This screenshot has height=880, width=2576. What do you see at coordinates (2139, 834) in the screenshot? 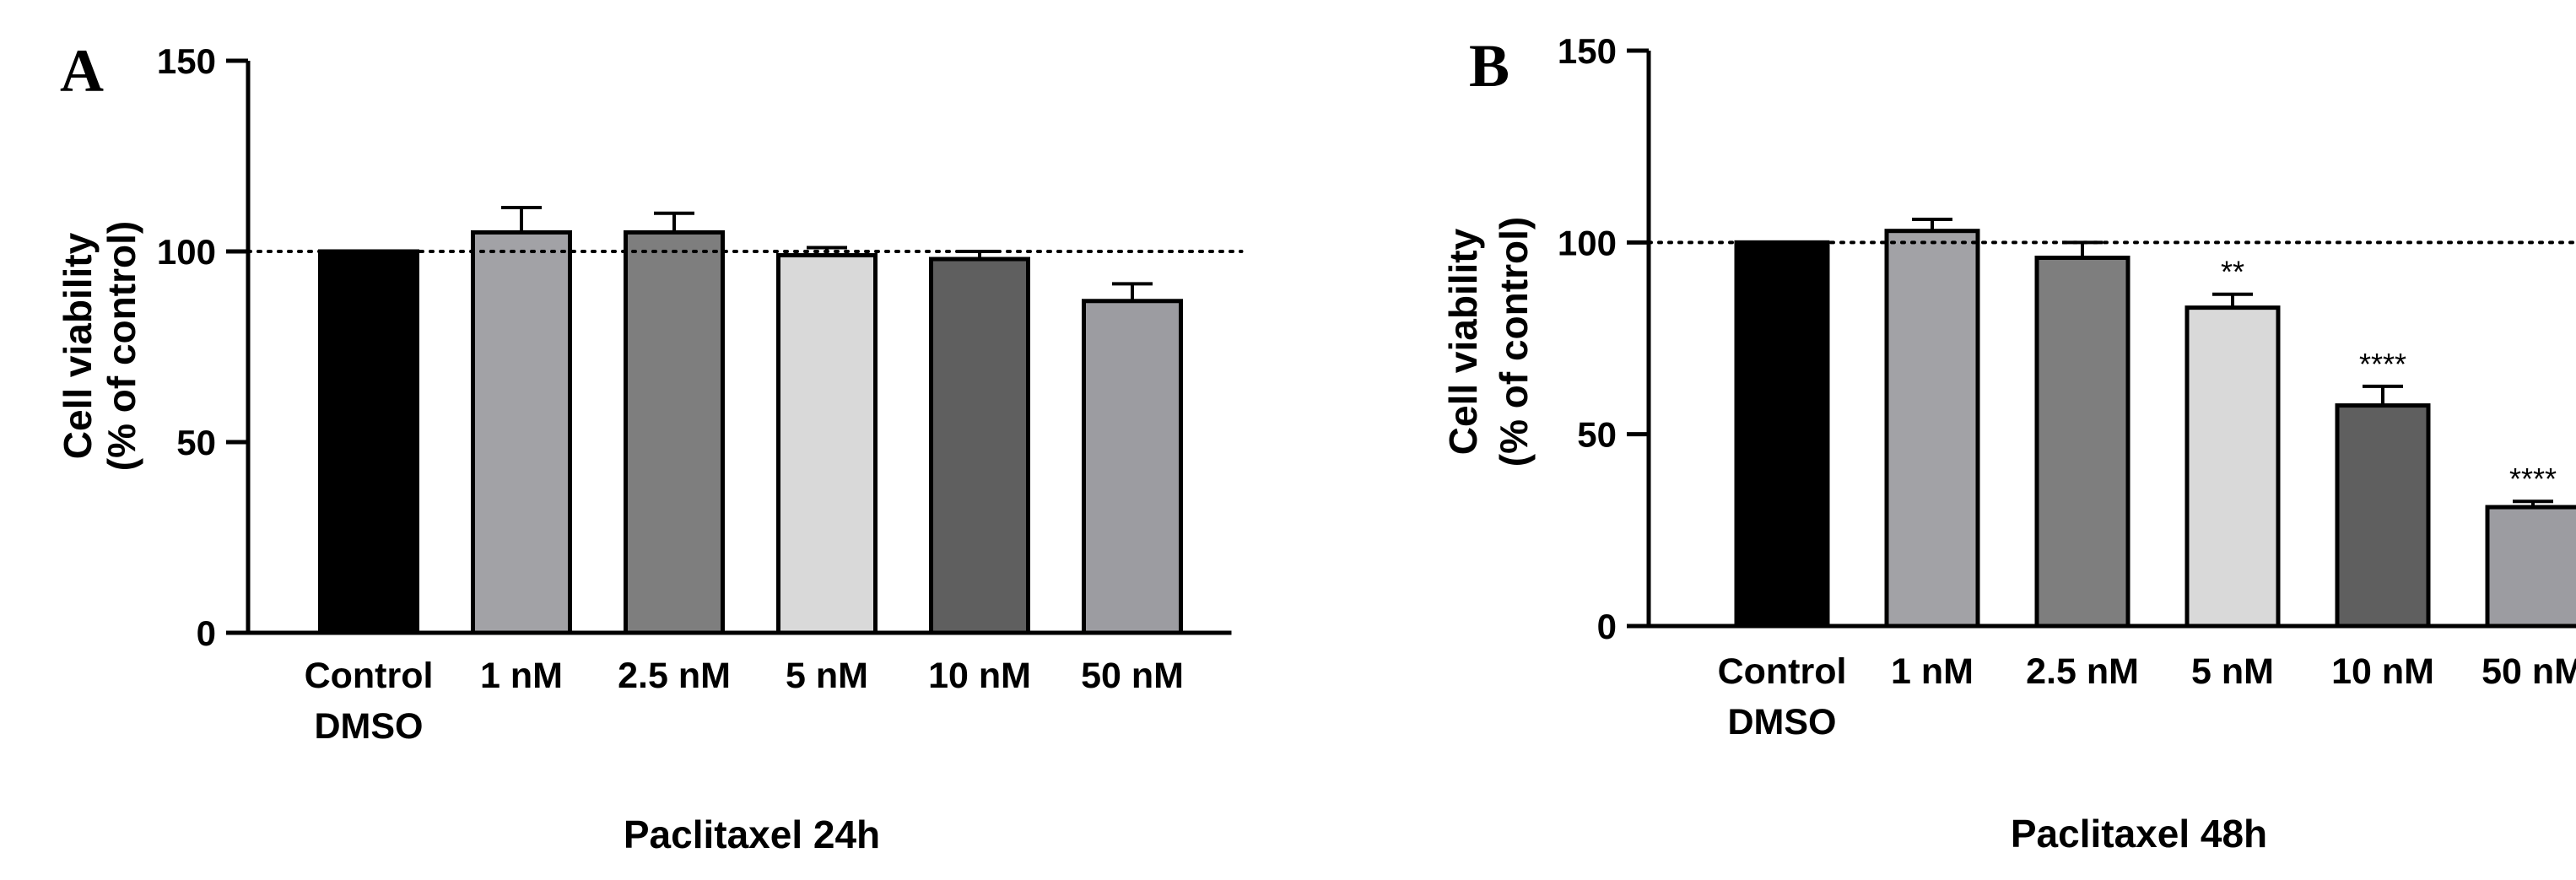
I see `x-axis-title: Paclitaxel 48h` at bounding box center [2139, 834].